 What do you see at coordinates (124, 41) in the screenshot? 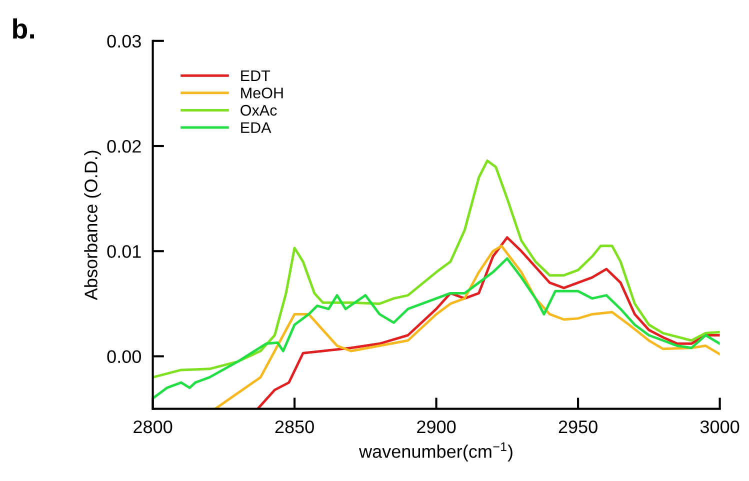
I see `y-tick-label: 0.03` at bounding box center [124, 41].